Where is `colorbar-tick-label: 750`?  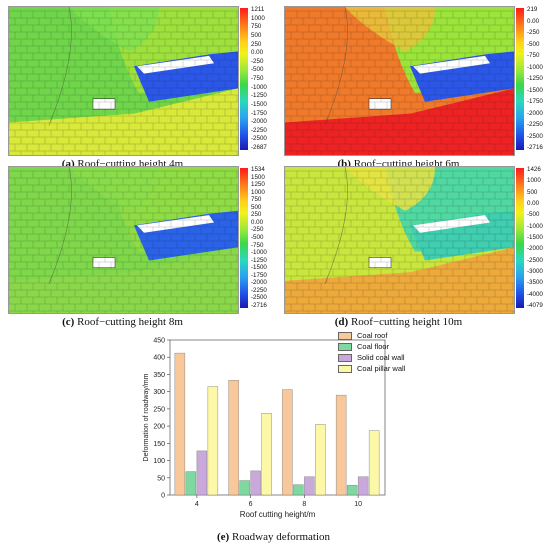 colorbar-tick-label: 750 is located at coordinates (256, 200).